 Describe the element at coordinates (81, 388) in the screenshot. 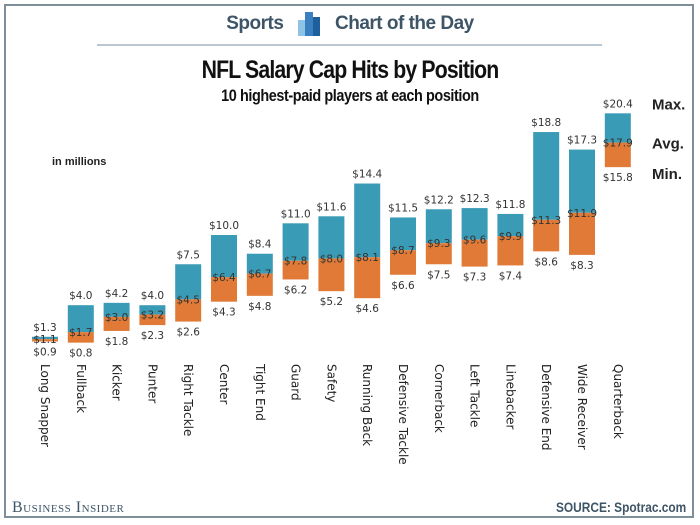

I see `category-label-1: Fullback` at that location.